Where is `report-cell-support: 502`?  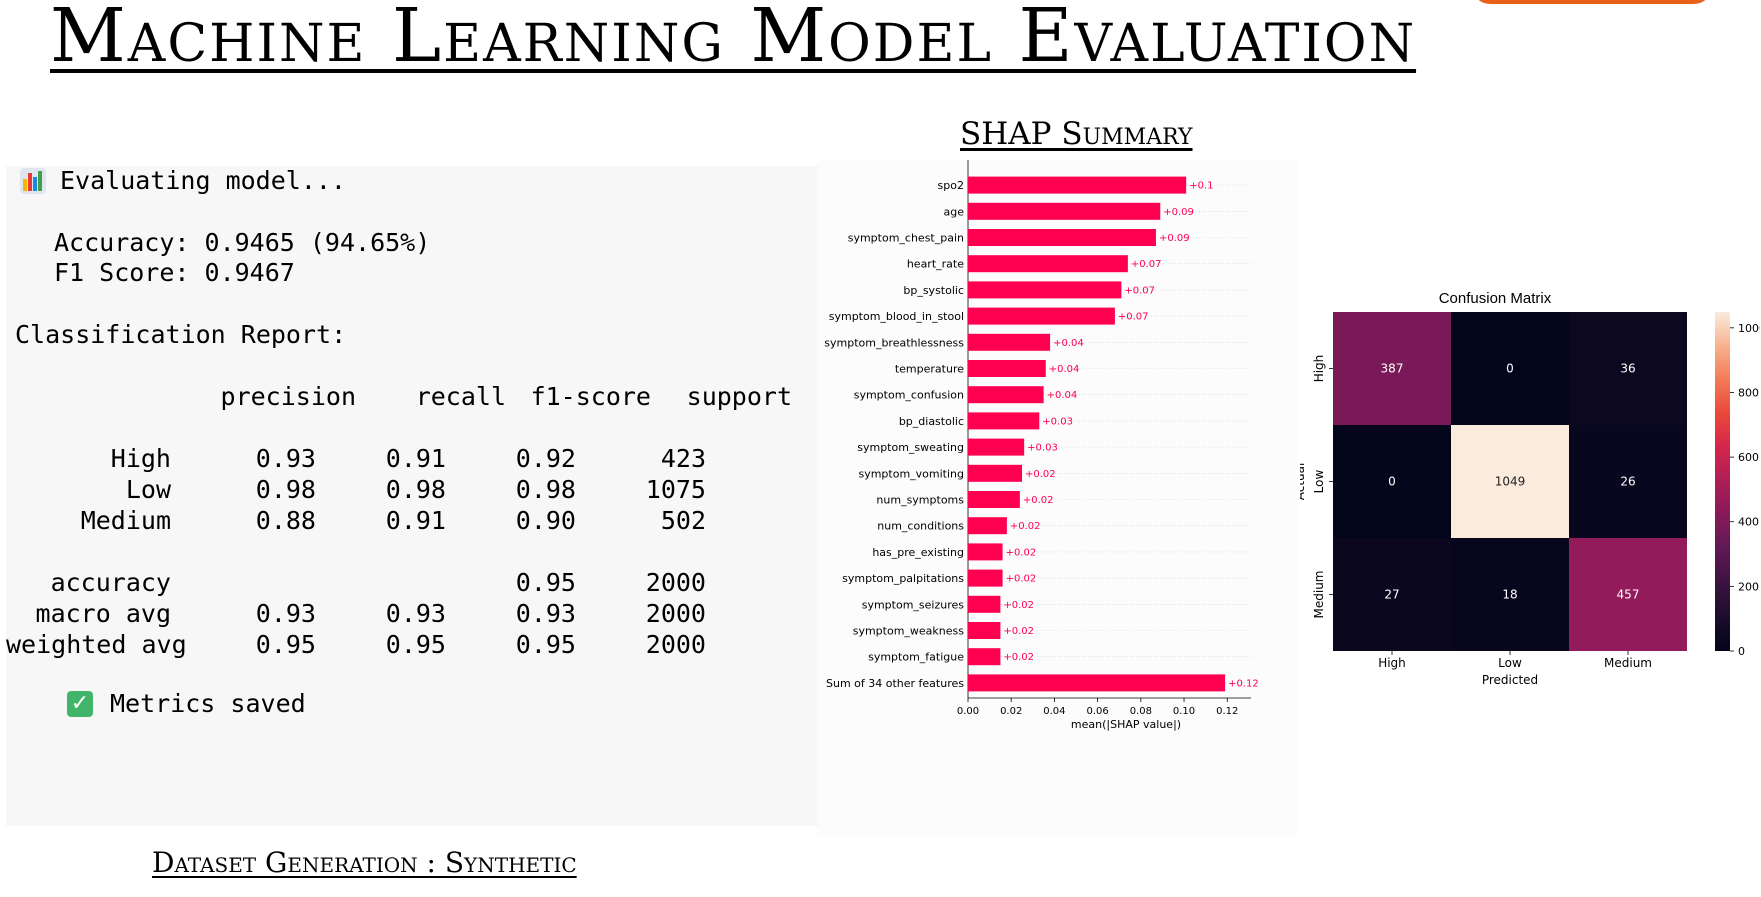
report-cell-support: 502 is located at coordinates (683, 520).